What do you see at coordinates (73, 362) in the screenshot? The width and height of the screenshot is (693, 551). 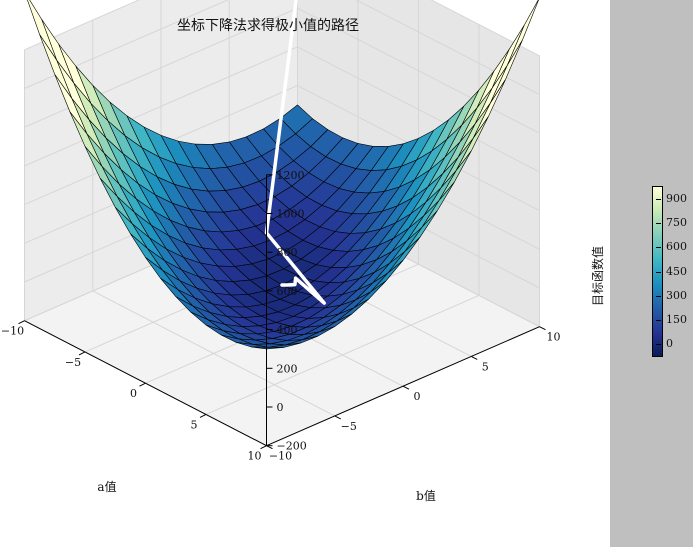 I see `x-tick-label: −5` at bounding box center [73, 362].